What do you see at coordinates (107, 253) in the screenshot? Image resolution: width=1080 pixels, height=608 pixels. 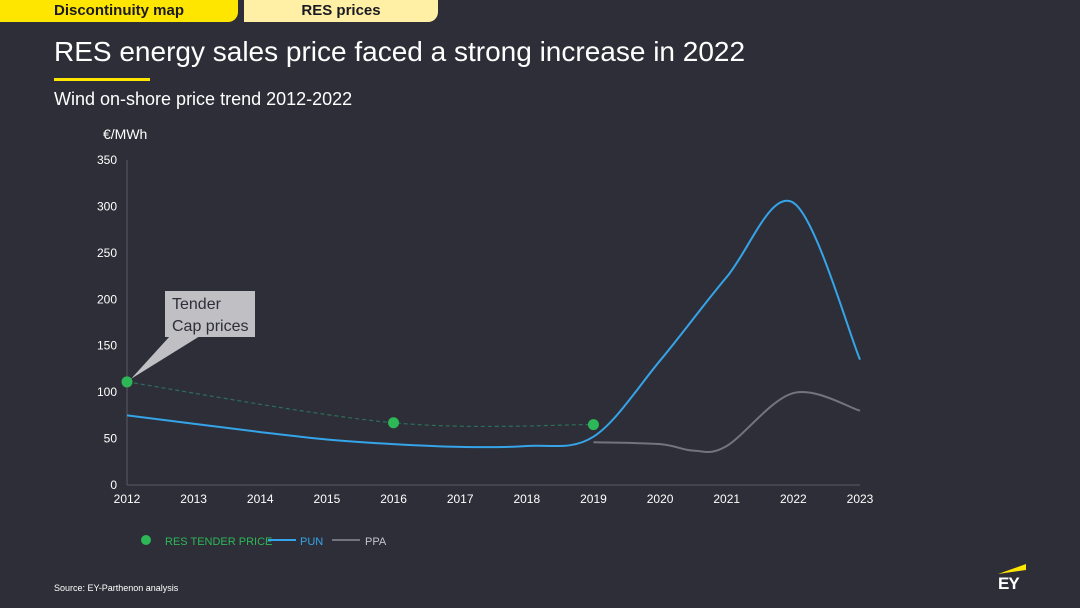 I see `y-tick-label: 250` at bounding box center [107, 253].